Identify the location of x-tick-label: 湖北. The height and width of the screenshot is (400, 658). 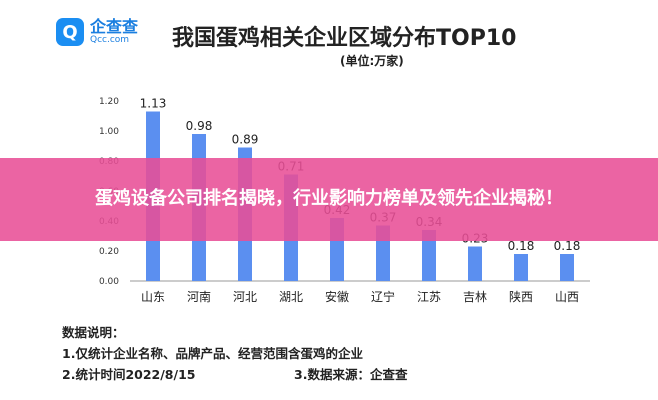
(291, 296).